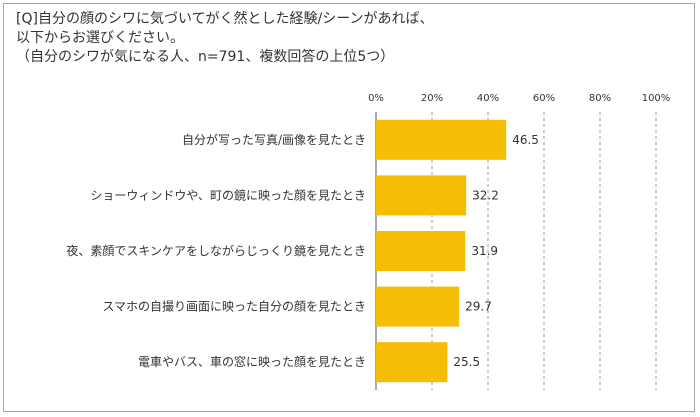 The image size is (700, 417). Describe the element at coordinates (225, 19) in the screenshot. I see `title-line-1: [Q]自分の顔のシワに気づいてがく然とした経験/シーンがあれば、` at that location.